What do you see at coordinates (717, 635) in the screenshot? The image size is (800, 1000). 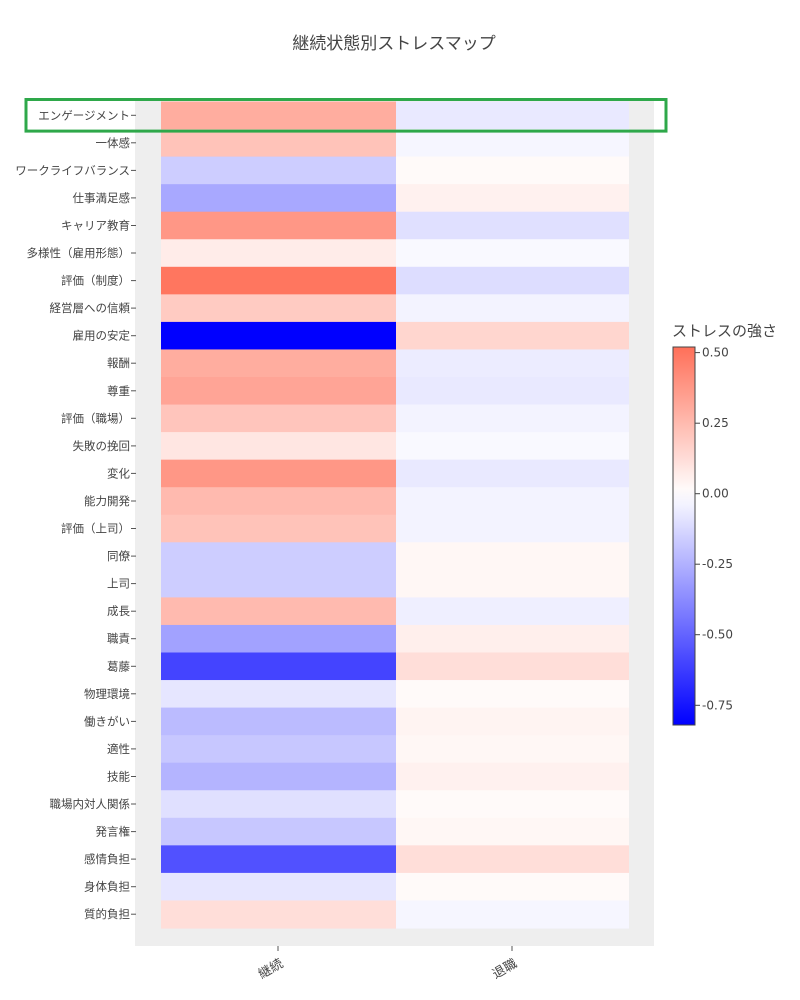 I see `colorbar-tick-label: -0.50` at bounding box center [717, 635].